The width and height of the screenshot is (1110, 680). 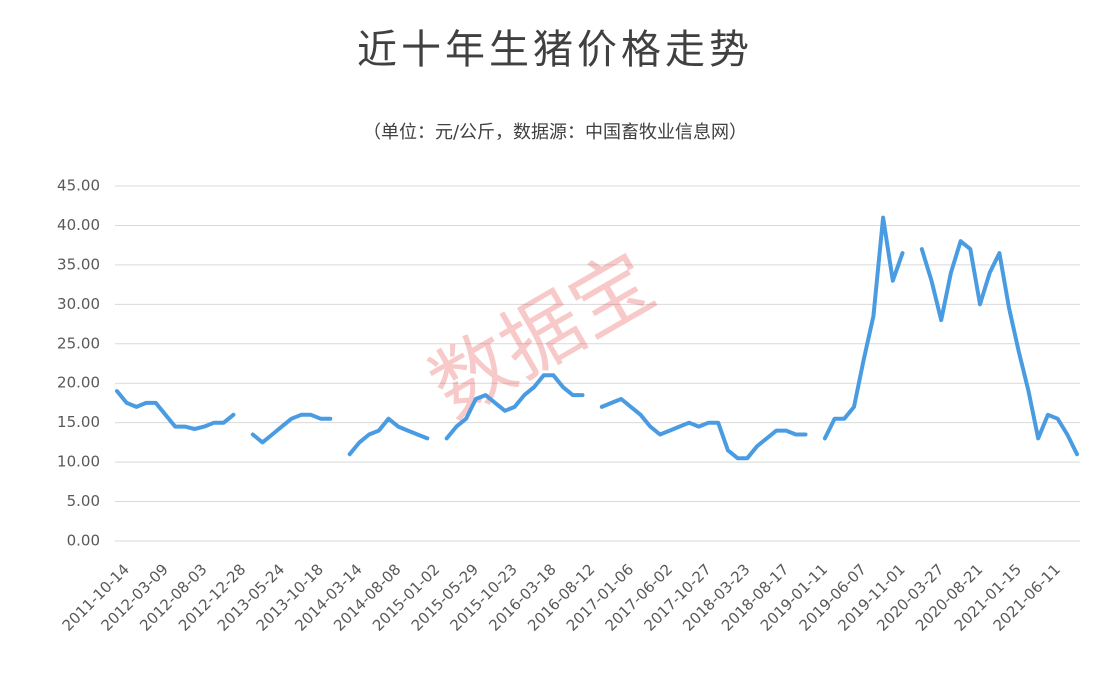 What do you see at coordinates (78, 186) in the screenshot?
I see `y-tick-label: 45.00` at bounding box center [78, 186].